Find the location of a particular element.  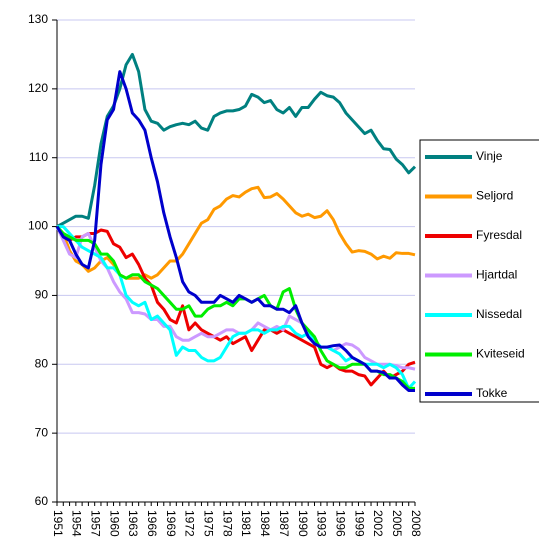

x-tick-label: 1993 is located at coordinates (322, 523).